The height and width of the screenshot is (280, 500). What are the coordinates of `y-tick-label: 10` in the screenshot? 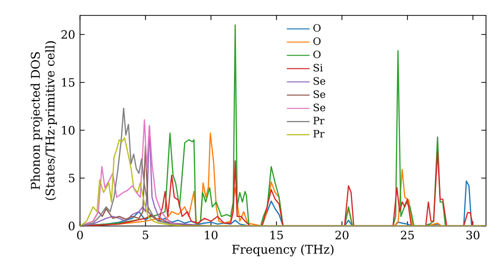 It's located at (68, 130).